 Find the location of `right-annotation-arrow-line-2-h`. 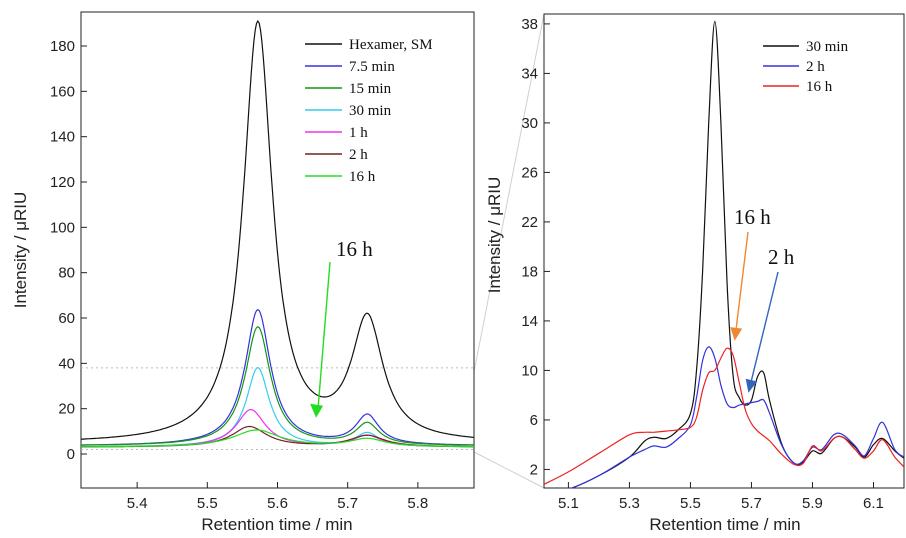

right-annotation-arrow-line-2-h is located at coordinates (764, 326).